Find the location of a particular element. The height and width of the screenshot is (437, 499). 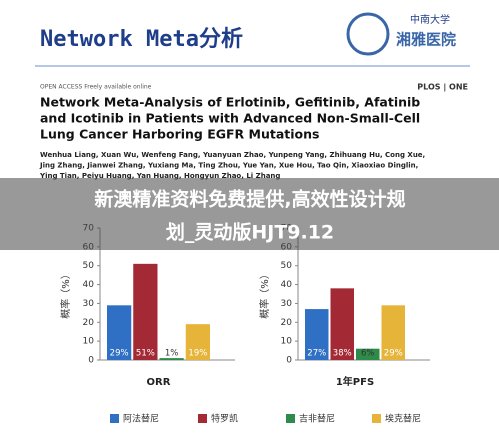

paper-title: Lung Cancer Harboring EGFR Mutations is located at coordinates (179, 134).